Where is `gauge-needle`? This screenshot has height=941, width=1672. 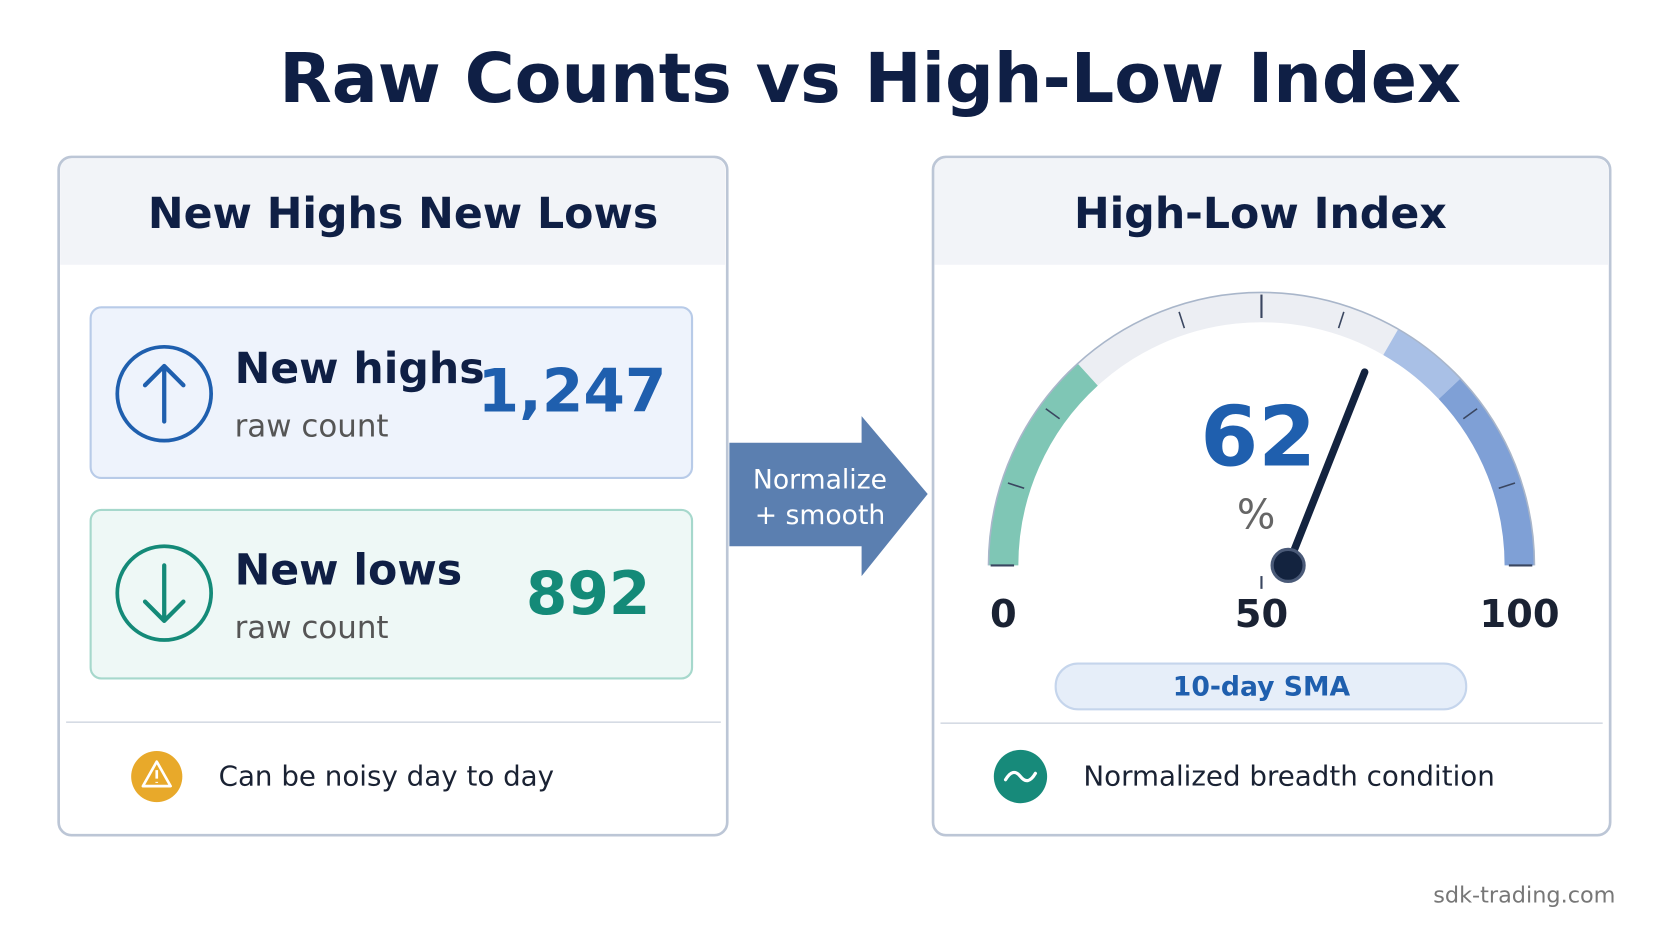 gauge-needle is located at coordinates (1326, 469).